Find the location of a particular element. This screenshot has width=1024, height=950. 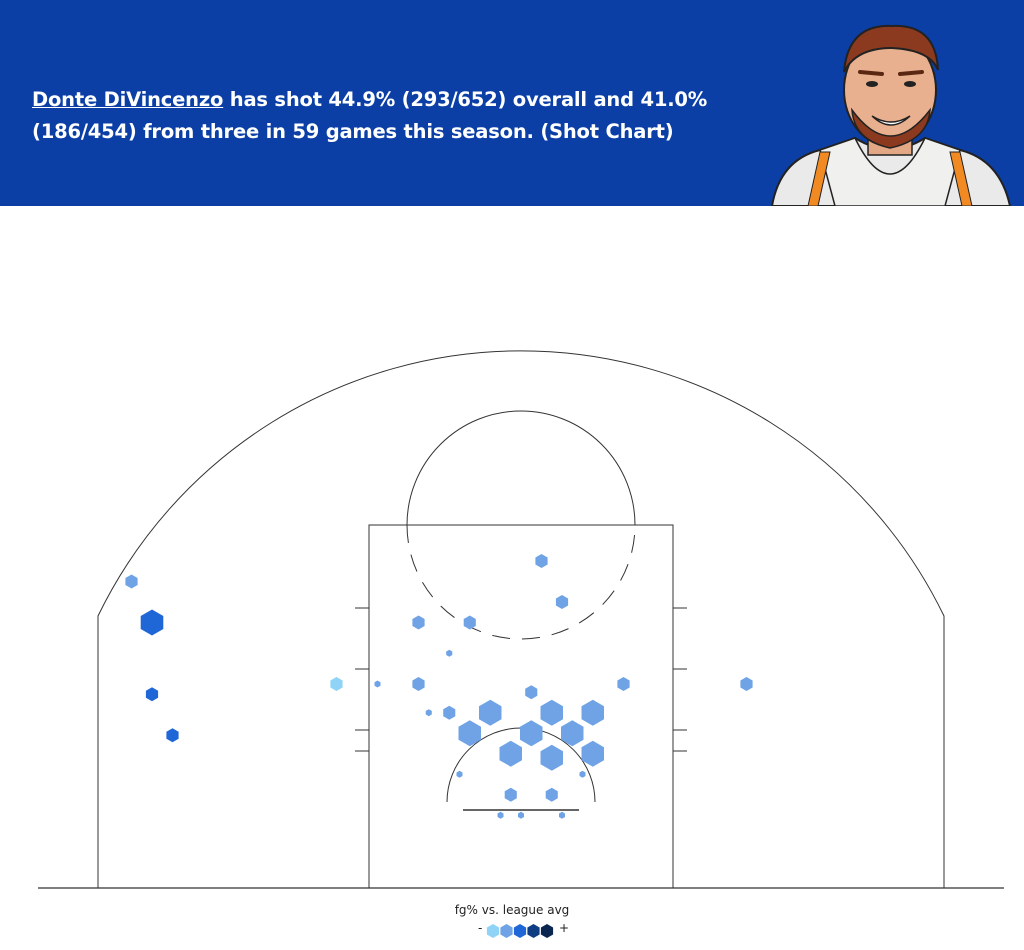

free-throw-circle-top is located at coordinates (521, 468).